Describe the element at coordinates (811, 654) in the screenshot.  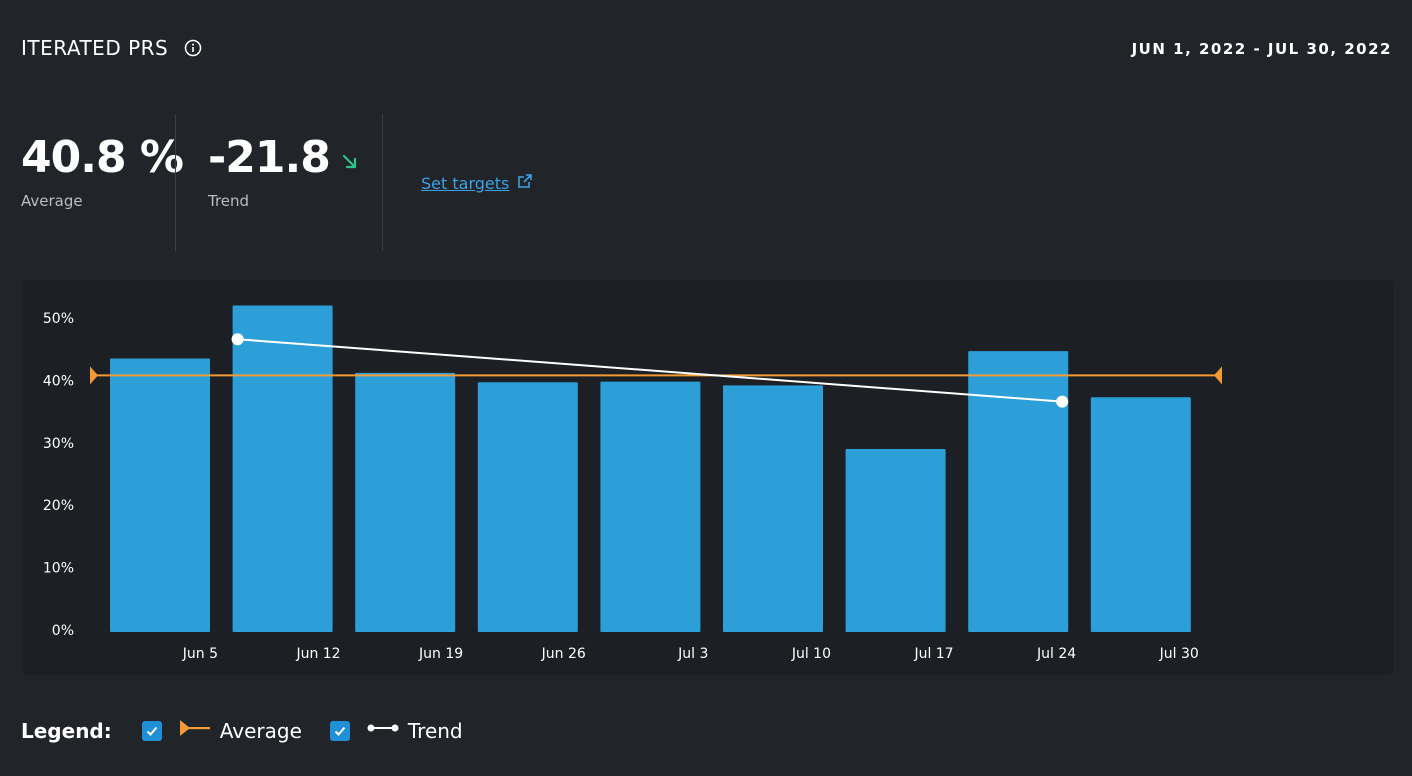
I see `x-tick-label: Jul 10` at that location.